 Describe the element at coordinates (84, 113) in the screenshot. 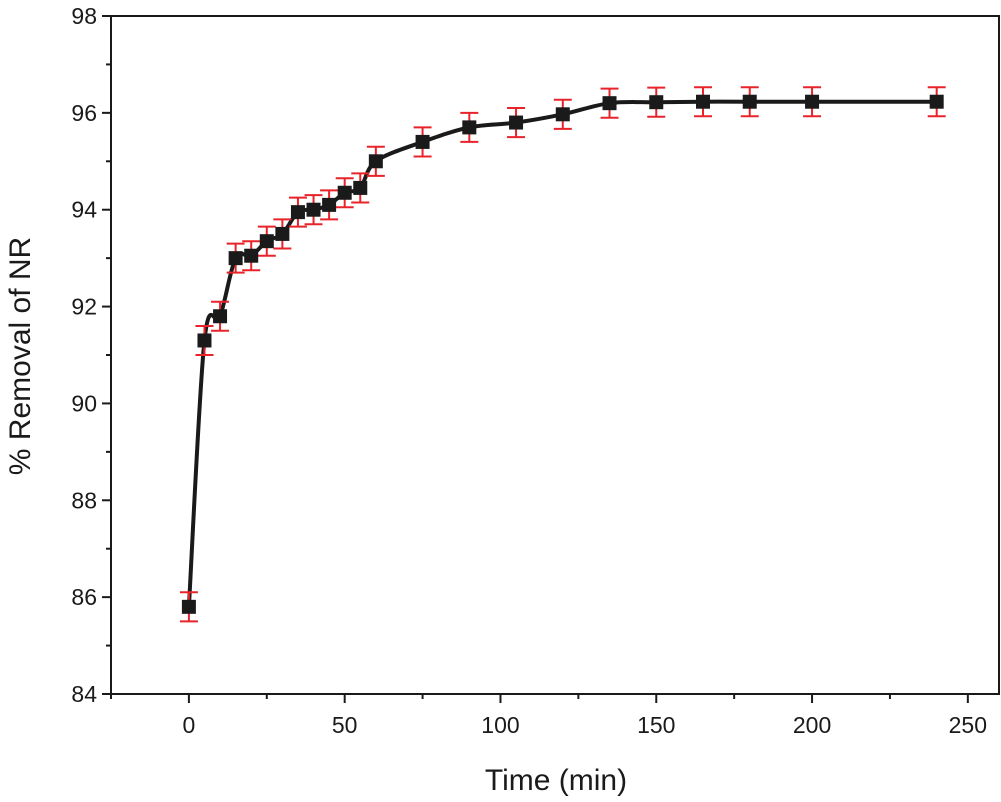

I see `y-tick-label: 96` at that location.